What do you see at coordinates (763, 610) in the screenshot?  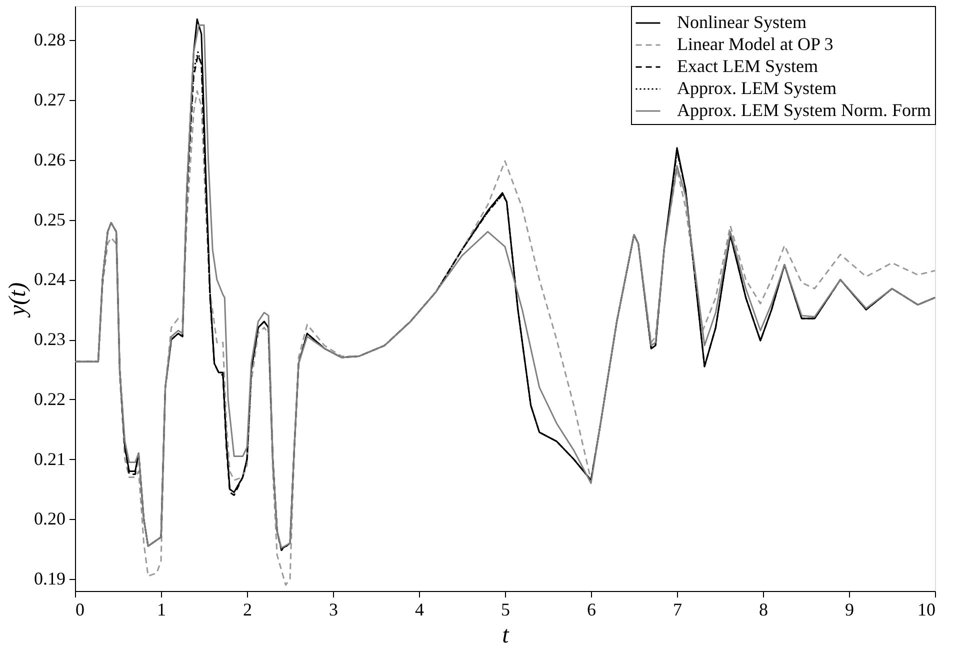 I see `x-tick-label: 8` at bounding box center [763, 610].